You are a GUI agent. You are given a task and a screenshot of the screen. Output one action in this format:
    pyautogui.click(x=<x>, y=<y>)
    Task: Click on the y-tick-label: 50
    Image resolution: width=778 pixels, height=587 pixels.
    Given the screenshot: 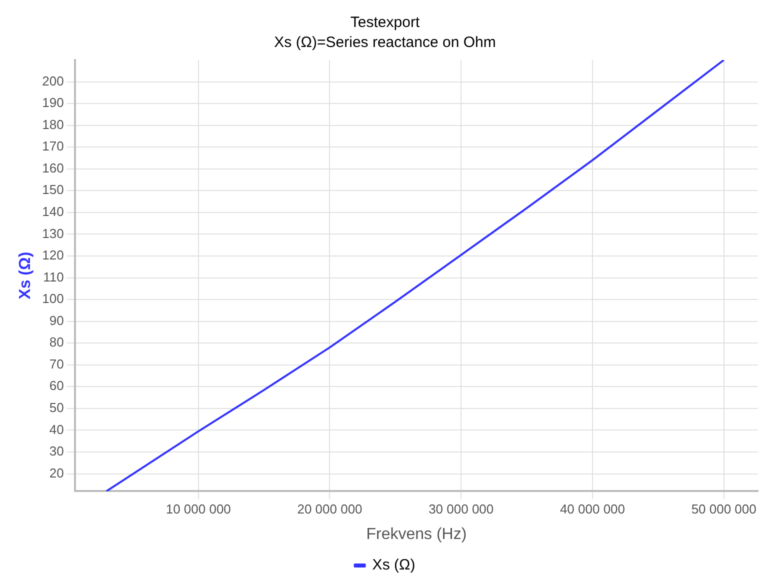 What is the action you would take?
    pyautogui.click(x=56, y=408)
    